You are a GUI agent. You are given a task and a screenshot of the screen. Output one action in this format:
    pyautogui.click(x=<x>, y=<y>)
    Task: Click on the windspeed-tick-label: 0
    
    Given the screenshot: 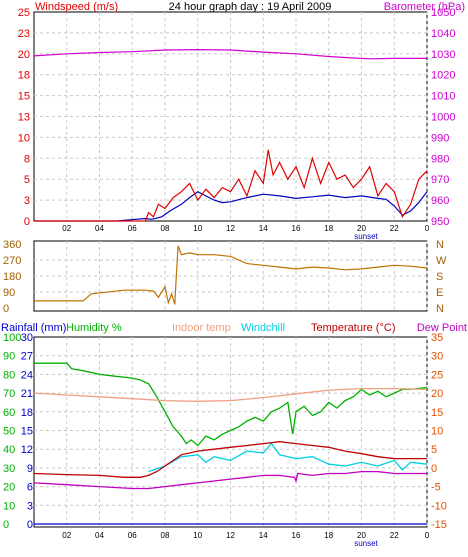 What is the action you would take?
    pyautogui.click(x=27, y=222)
    